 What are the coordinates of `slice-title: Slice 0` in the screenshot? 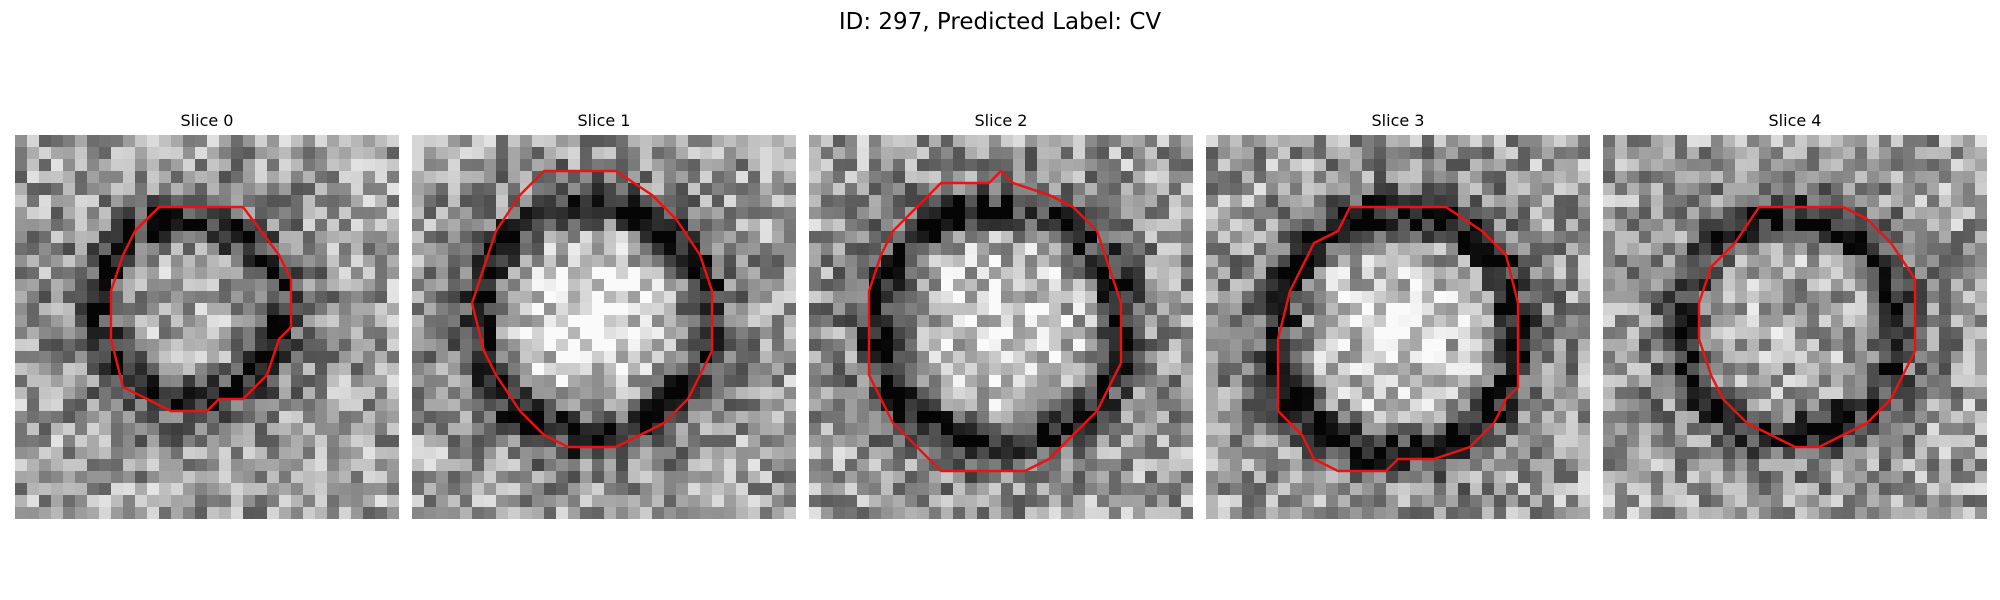 It's located at (207, 120).